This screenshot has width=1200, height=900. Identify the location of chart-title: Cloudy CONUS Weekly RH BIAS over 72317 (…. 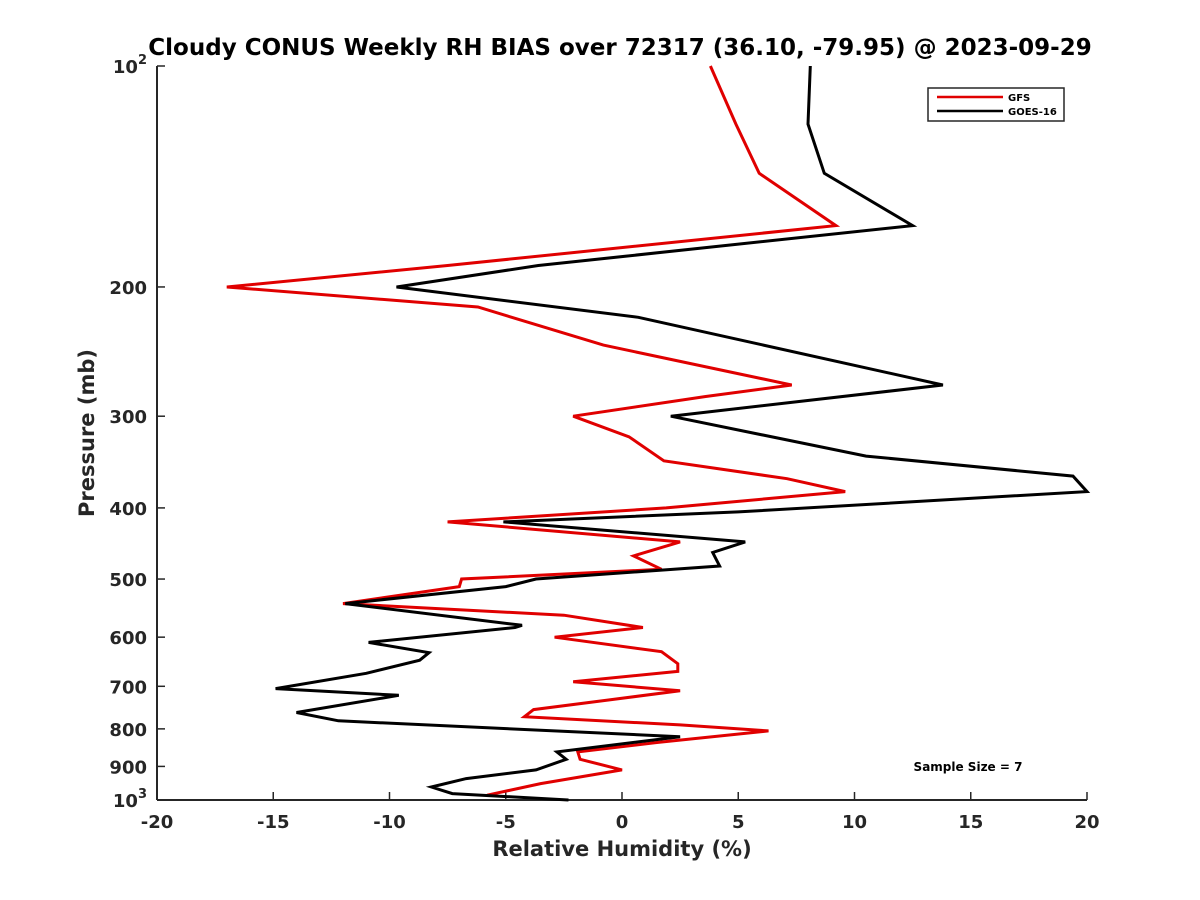
(619, 48).